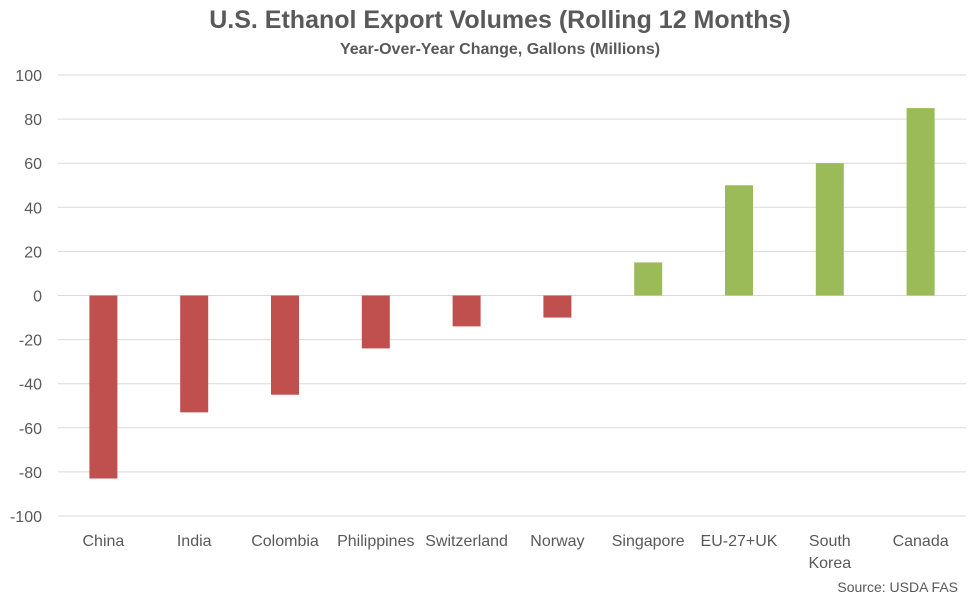  What do you see at coordinates (375, 322) in the screenshot?
I see `bar-philippines` at bounding box center [375, 322].